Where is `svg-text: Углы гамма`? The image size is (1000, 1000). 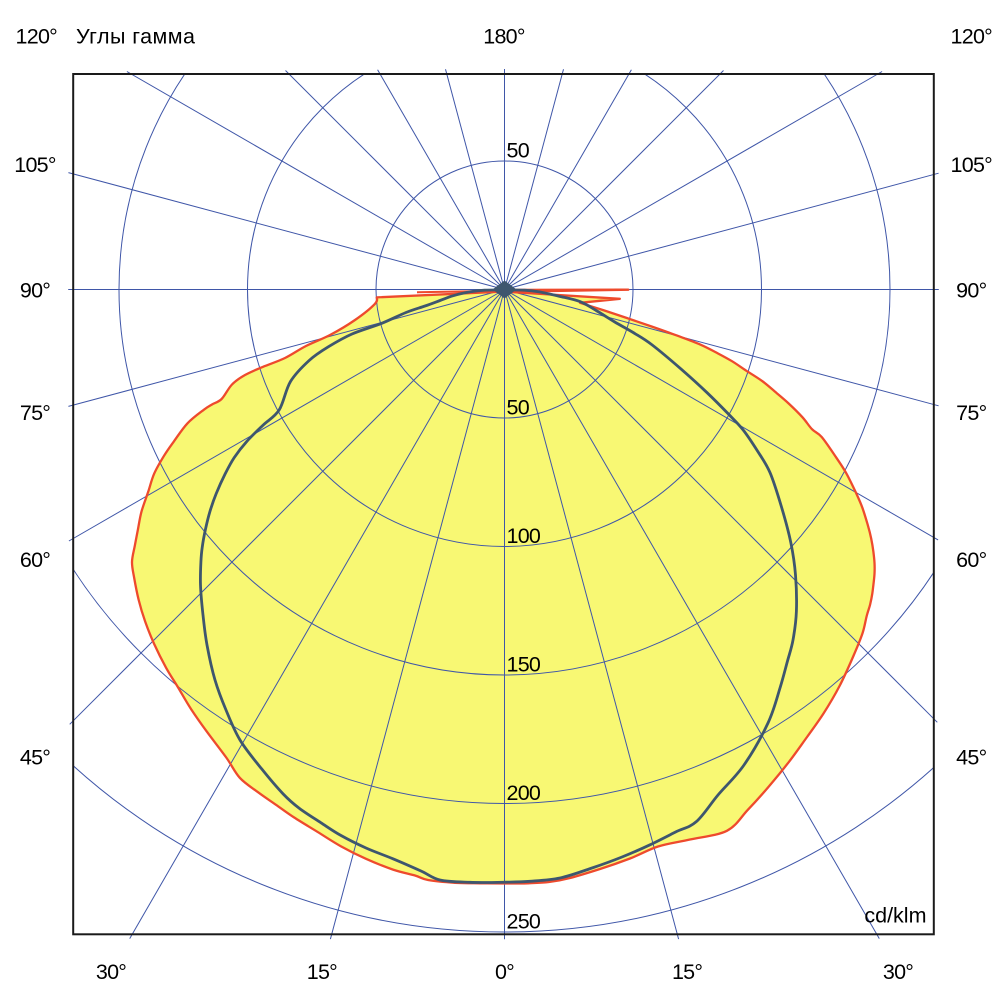
svg-text: Углы гамма is located at coordinates (135, 36).